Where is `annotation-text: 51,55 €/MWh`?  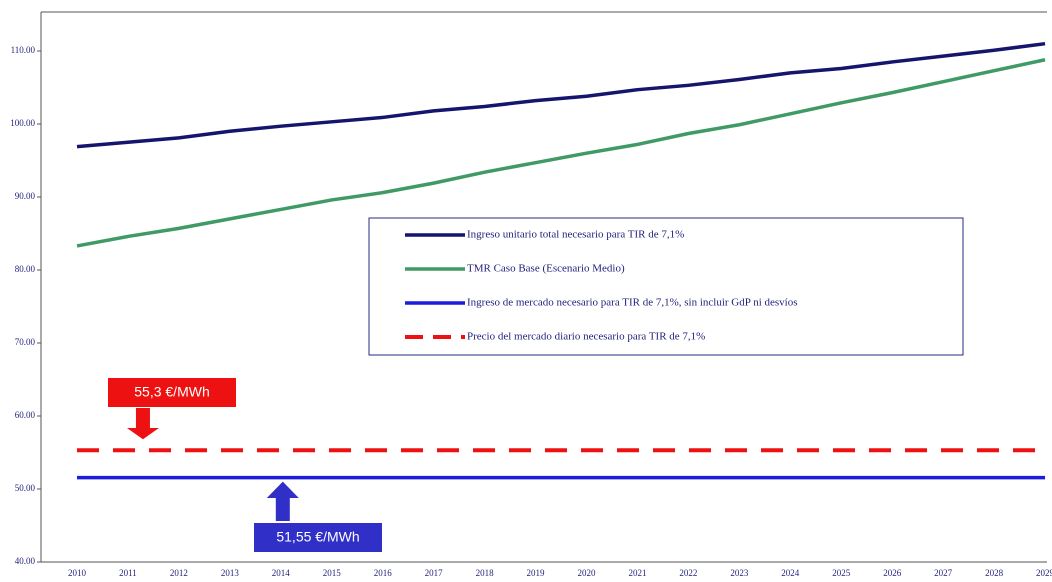 annotation-text: 51,55 €/MWh is located at coordinates (317, 537).